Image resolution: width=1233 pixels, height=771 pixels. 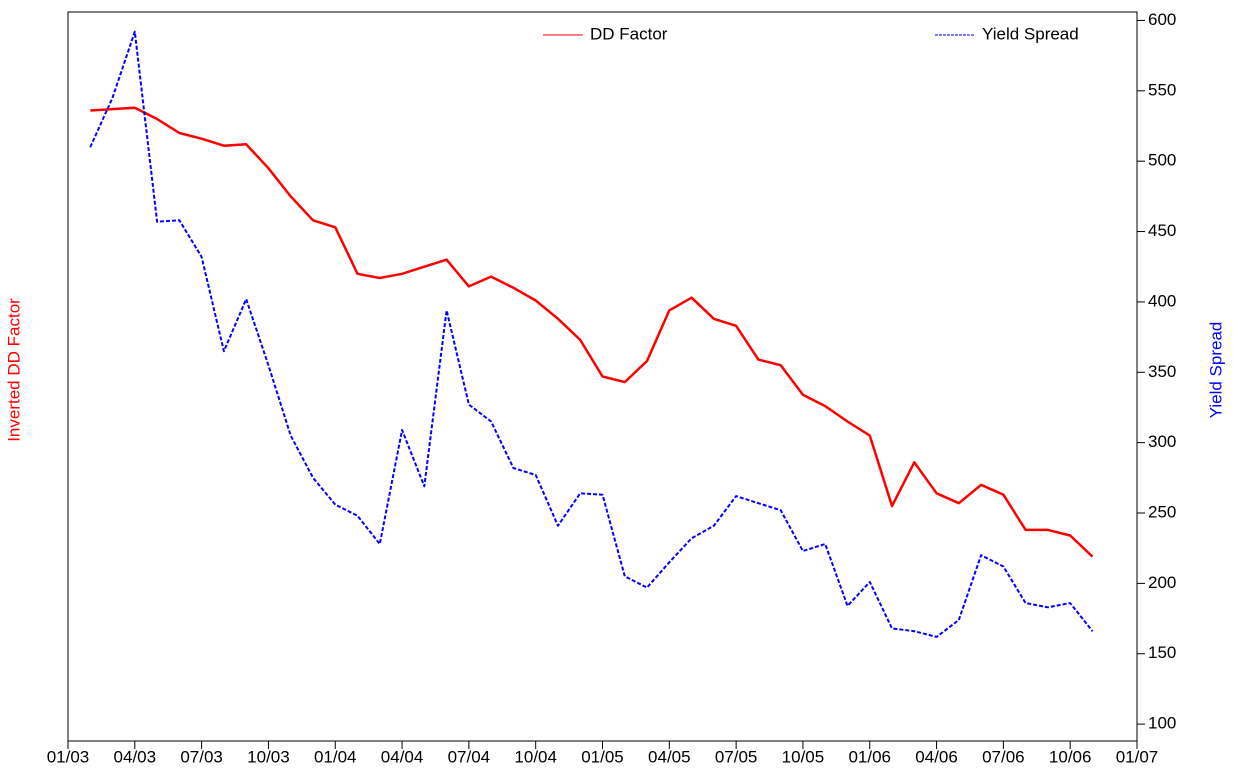 I want to click on y2-tick-label: 350, so click(x=1162, y=371).